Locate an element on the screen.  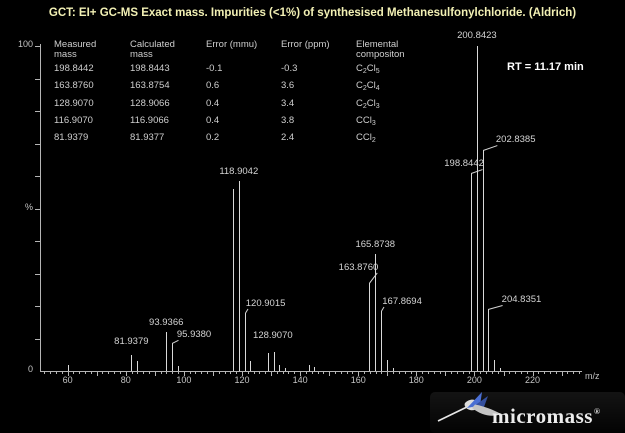
x-tick-label: 180 is located at coordinates (416, 380).